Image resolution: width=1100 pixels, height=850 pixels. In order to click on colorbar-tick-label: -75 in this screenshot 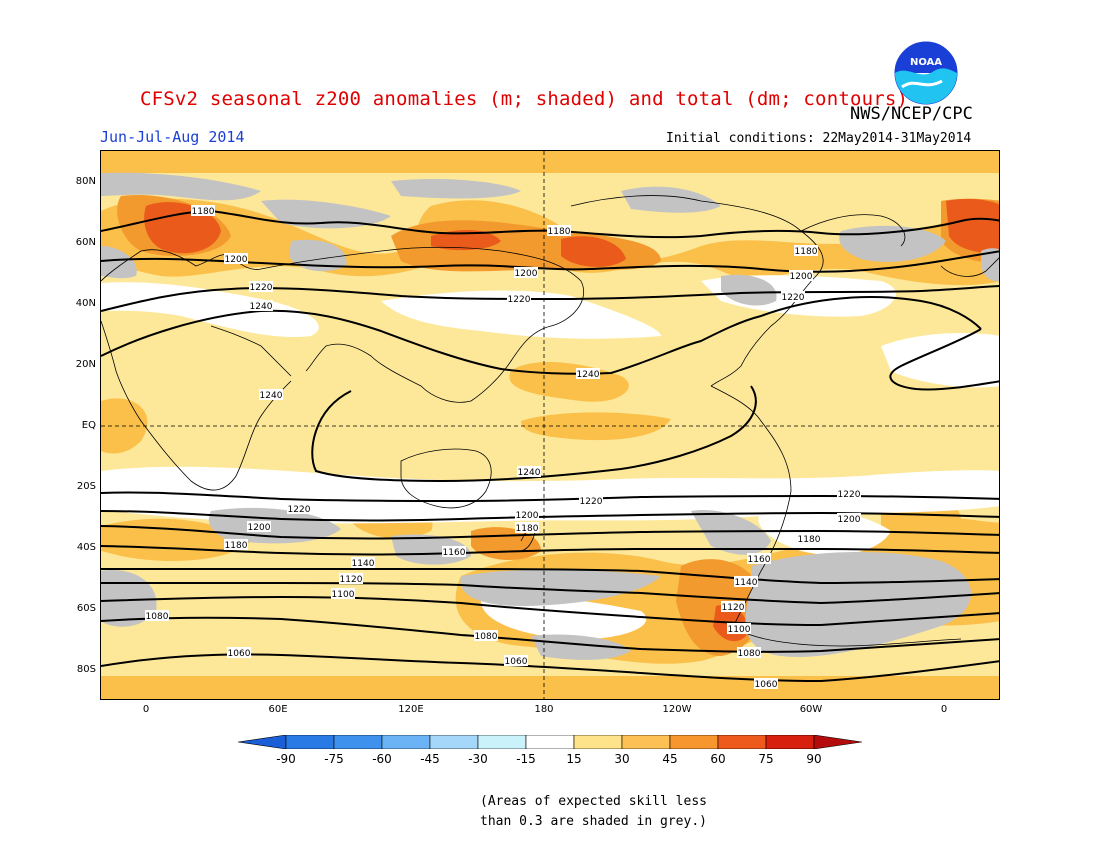, I will do `click(334, 759)`.